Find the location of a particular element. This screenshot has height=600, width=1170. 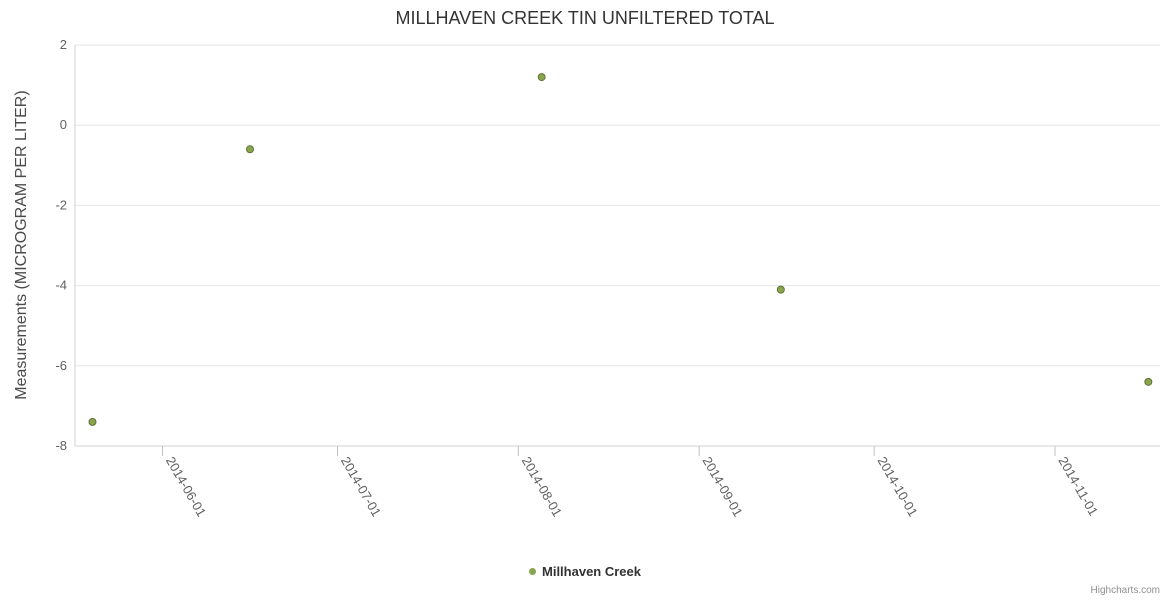

legend-item-millhaven-creek: Millhaven Creek is located at coordinates (585, 571).